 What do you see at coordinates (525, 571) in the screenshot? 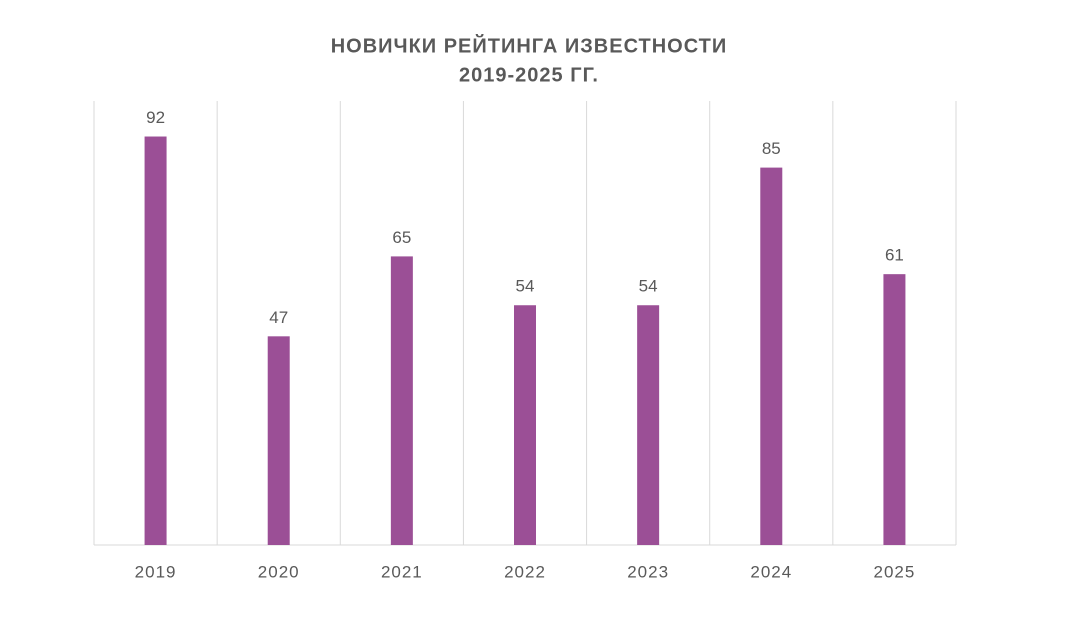
I see `x-tick-label: 2022` at bounding box center [525, 571].